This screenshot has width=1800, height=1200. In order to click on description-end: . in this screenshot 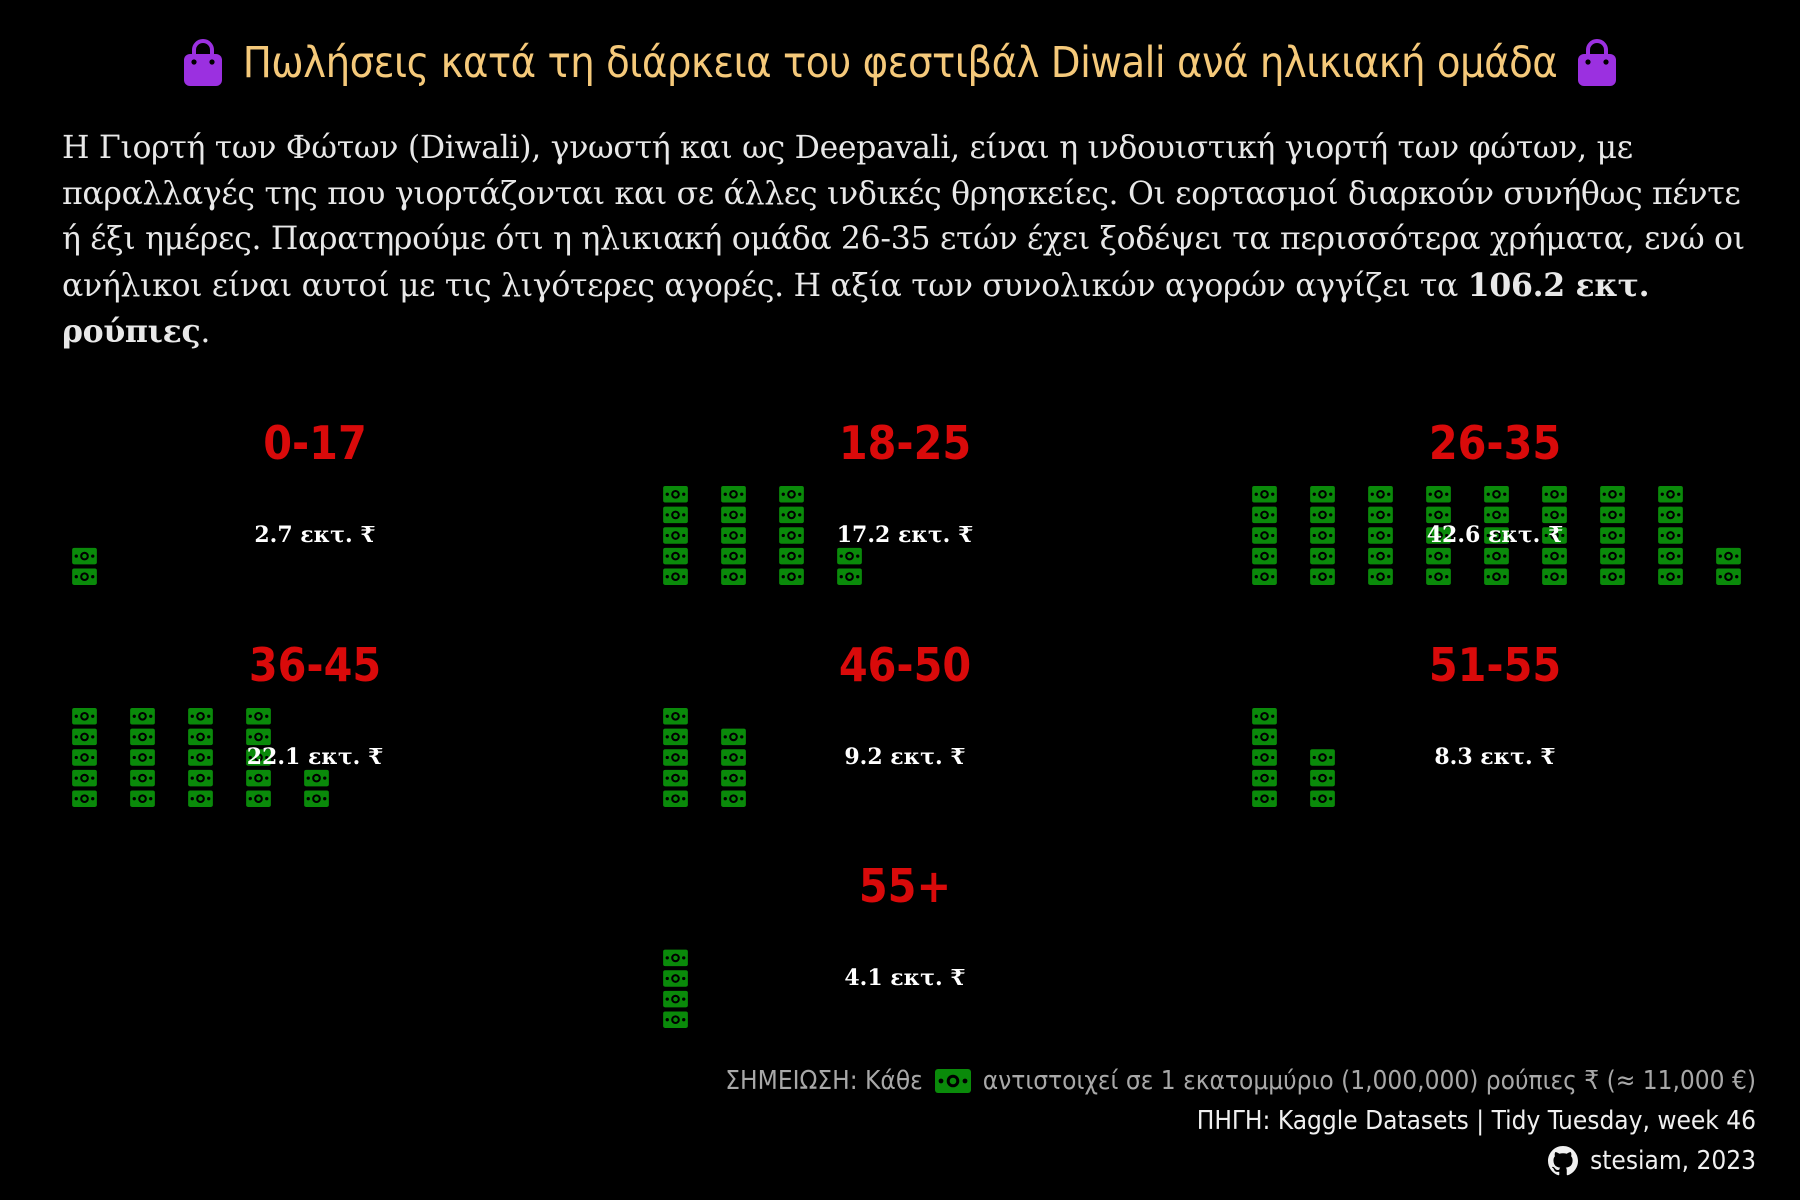, I will do `click(205, 332)`.